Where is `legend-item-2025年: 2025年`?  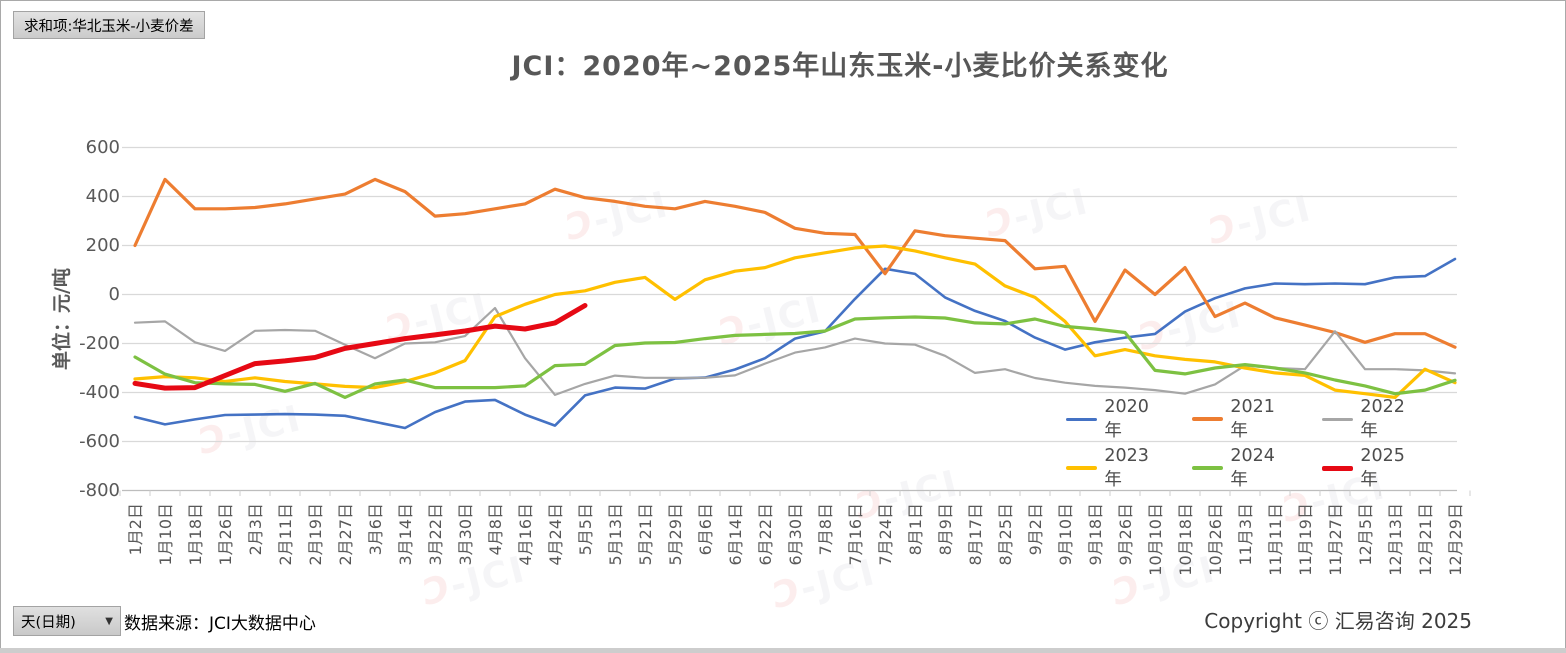 legend-item-2025年: 2025年 is located at coordinates (1367, 468).